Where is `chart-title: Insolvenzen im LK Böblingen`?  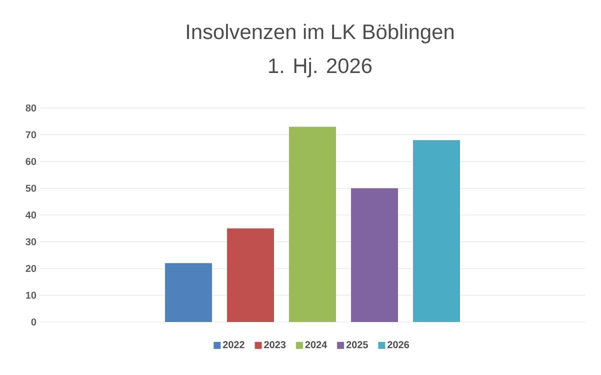 chart-title: Insolvenzen im LK Böblingen is located at coordinates (320, 34).